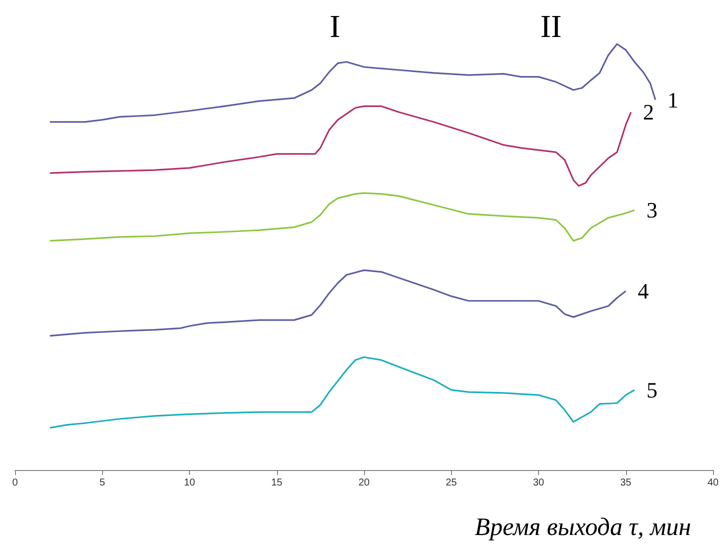 The image size is (722, 549). Describe the element at coordinates (652, 210) in the screenshot. I see `series-label: 3` at that location.